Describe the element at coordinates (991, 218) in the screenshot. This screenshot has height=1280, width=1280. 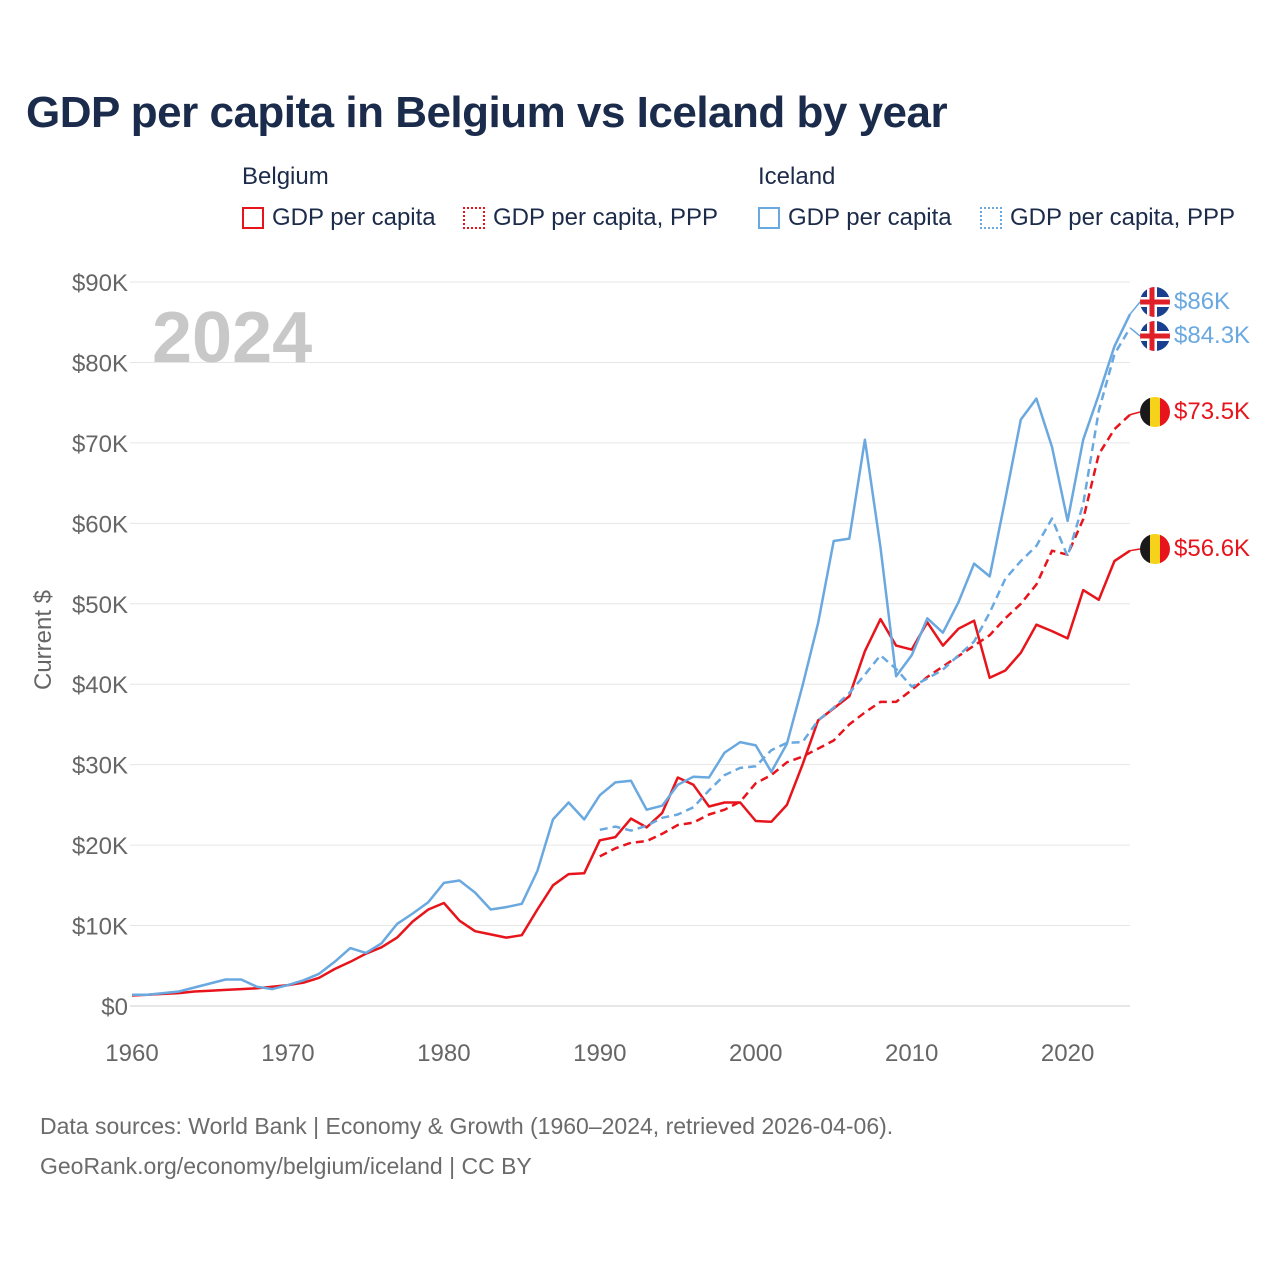
I see `legend-swatch-dotted-blue` at that location.